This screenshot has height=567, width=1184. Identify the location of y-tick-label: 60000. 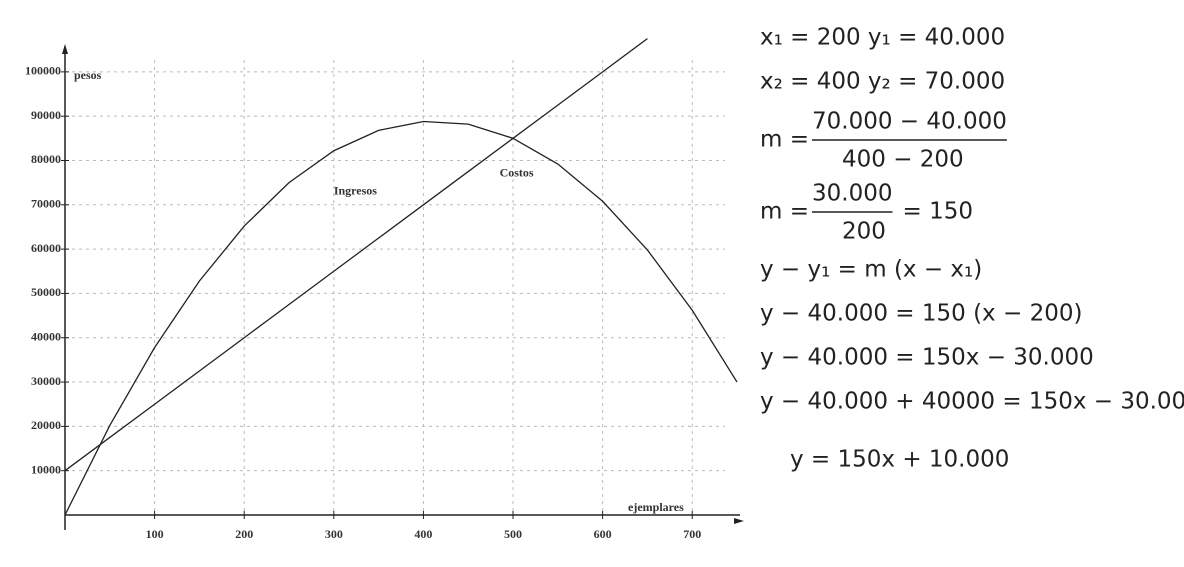
(46, 248).